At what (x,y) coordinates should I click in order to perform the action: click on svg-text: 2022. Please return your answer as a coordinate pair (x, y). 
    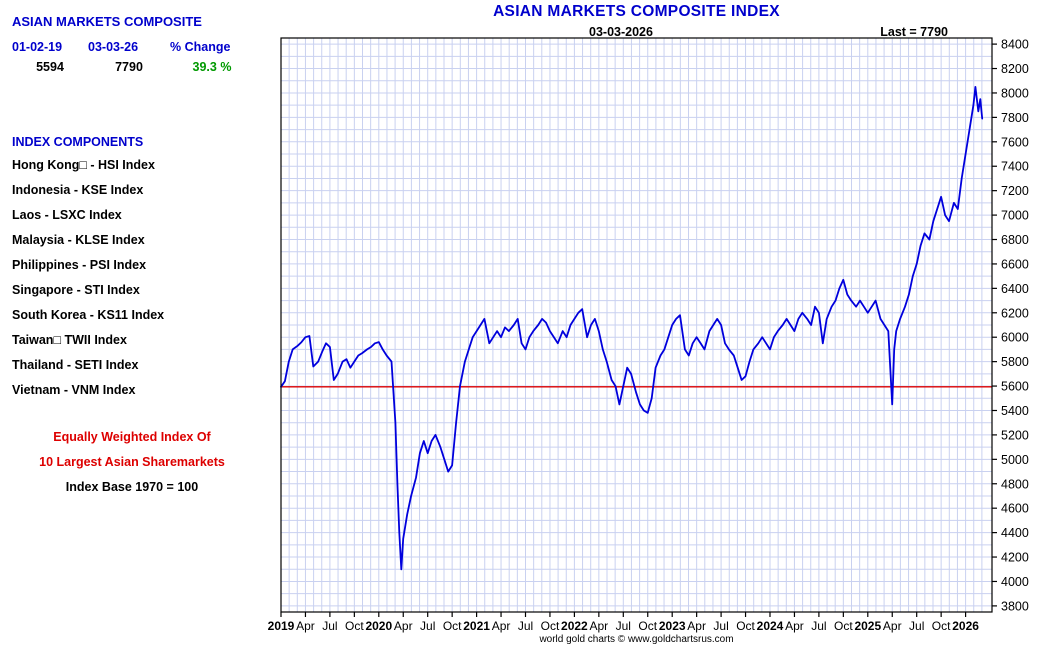
    Looking at the image, I should click on (574, 626).